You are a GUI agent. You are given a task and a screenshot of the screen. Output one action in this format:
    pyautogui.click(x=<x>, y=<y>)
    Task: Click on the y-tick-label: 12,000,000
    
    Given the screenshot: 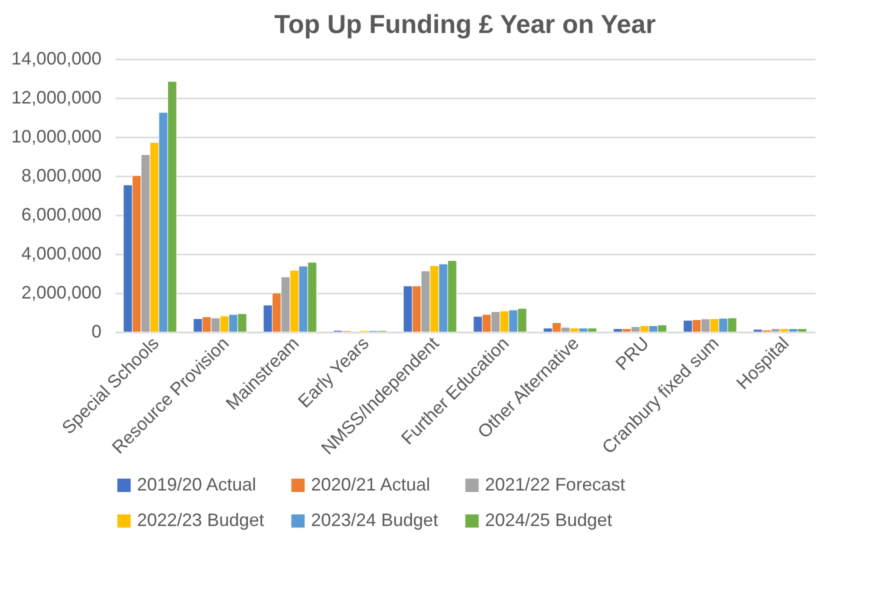 What is the action you would take?
    pyautogui.click(x=56, y=98)
    